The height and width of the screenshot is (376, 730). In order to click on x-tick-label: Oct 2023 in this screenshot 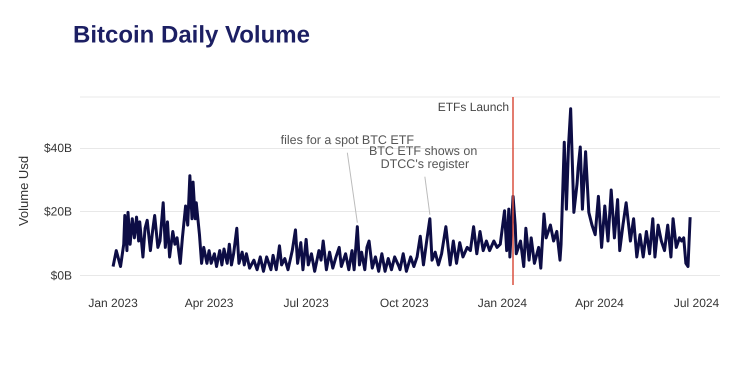, I will do `click(404, 303)`.